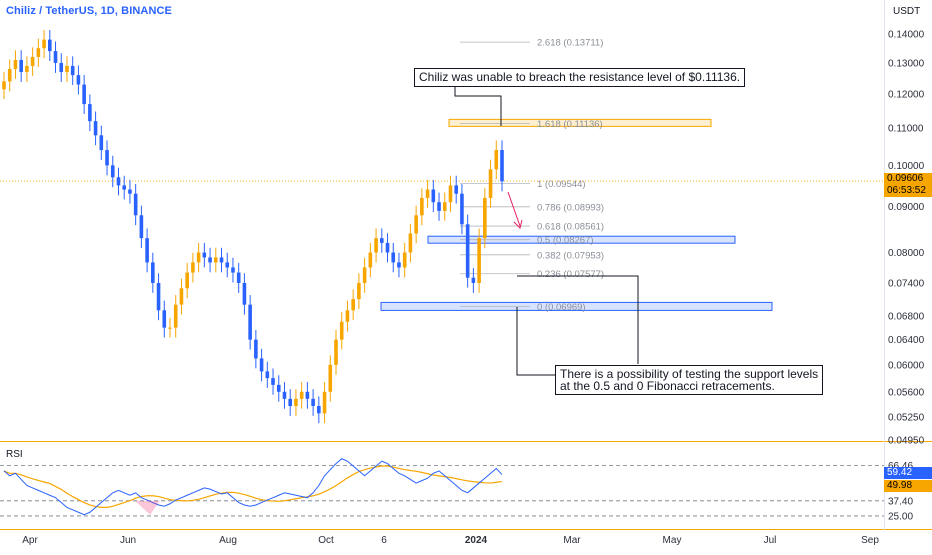  I want to click on currency-label: USDT, so click(907, 11).